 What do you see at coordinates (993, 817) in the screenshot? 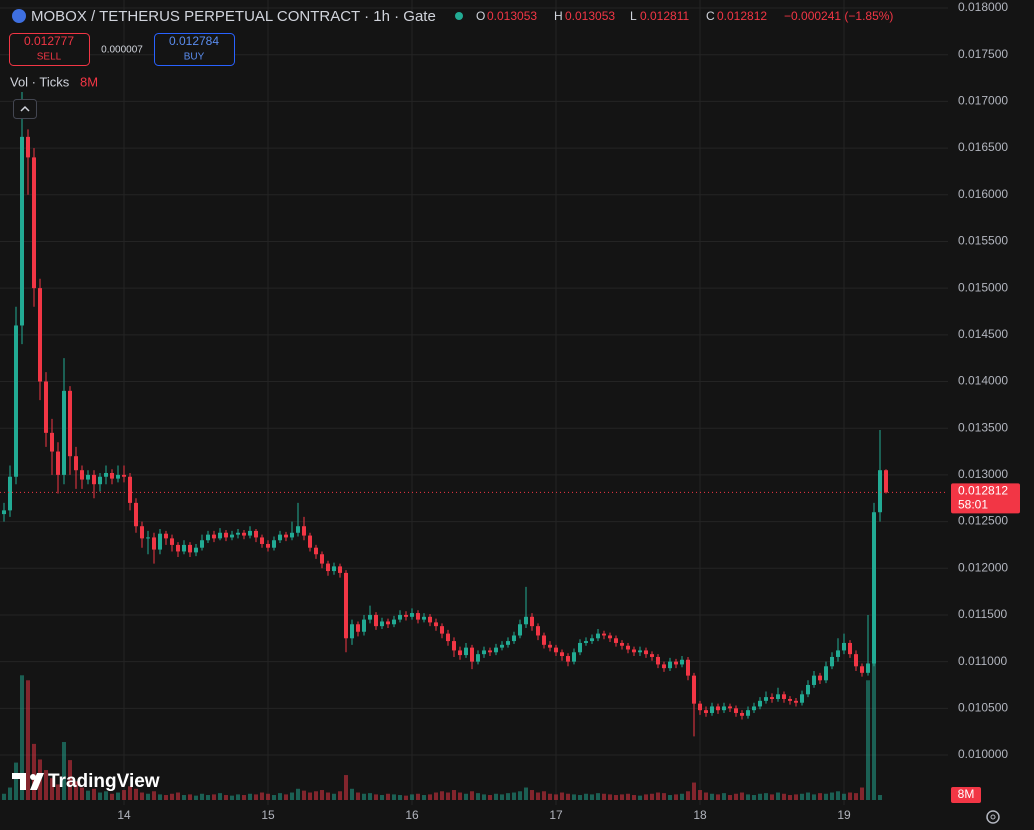
I see `settings-icon` at bounding box center [993, 817].